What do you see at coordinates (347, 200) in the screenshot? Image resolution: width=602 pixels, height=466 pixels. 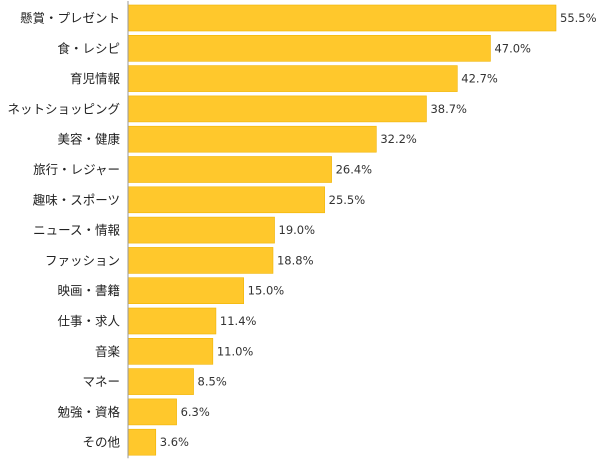 I see `value-label: 25.5%` at bounding box center [347, 200].